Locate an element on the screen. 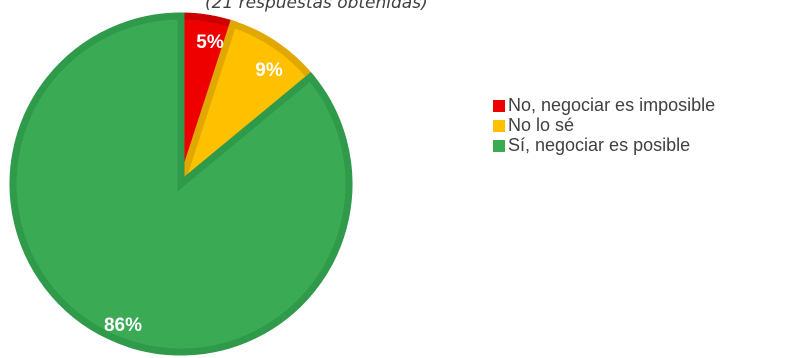 The width and height of the screenshot is (789, 358). slice-label-2: 9% is located at coordinates (269, 70).